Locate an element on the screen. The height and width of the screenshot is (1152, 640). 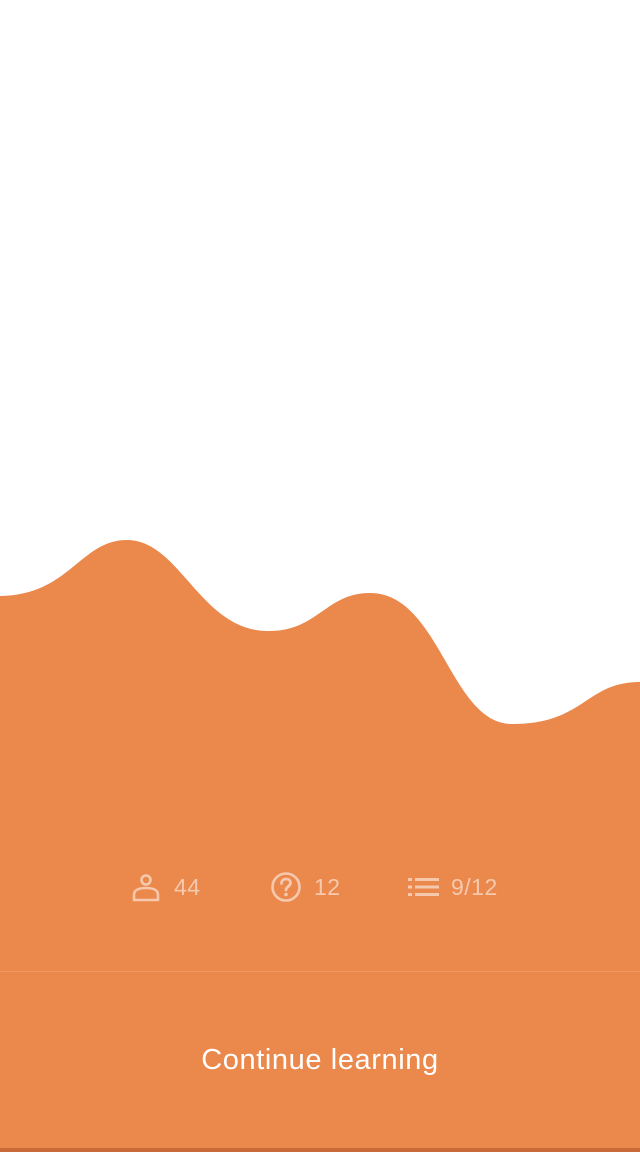
learners-stat: 44 is located at coordinates (165, 887).